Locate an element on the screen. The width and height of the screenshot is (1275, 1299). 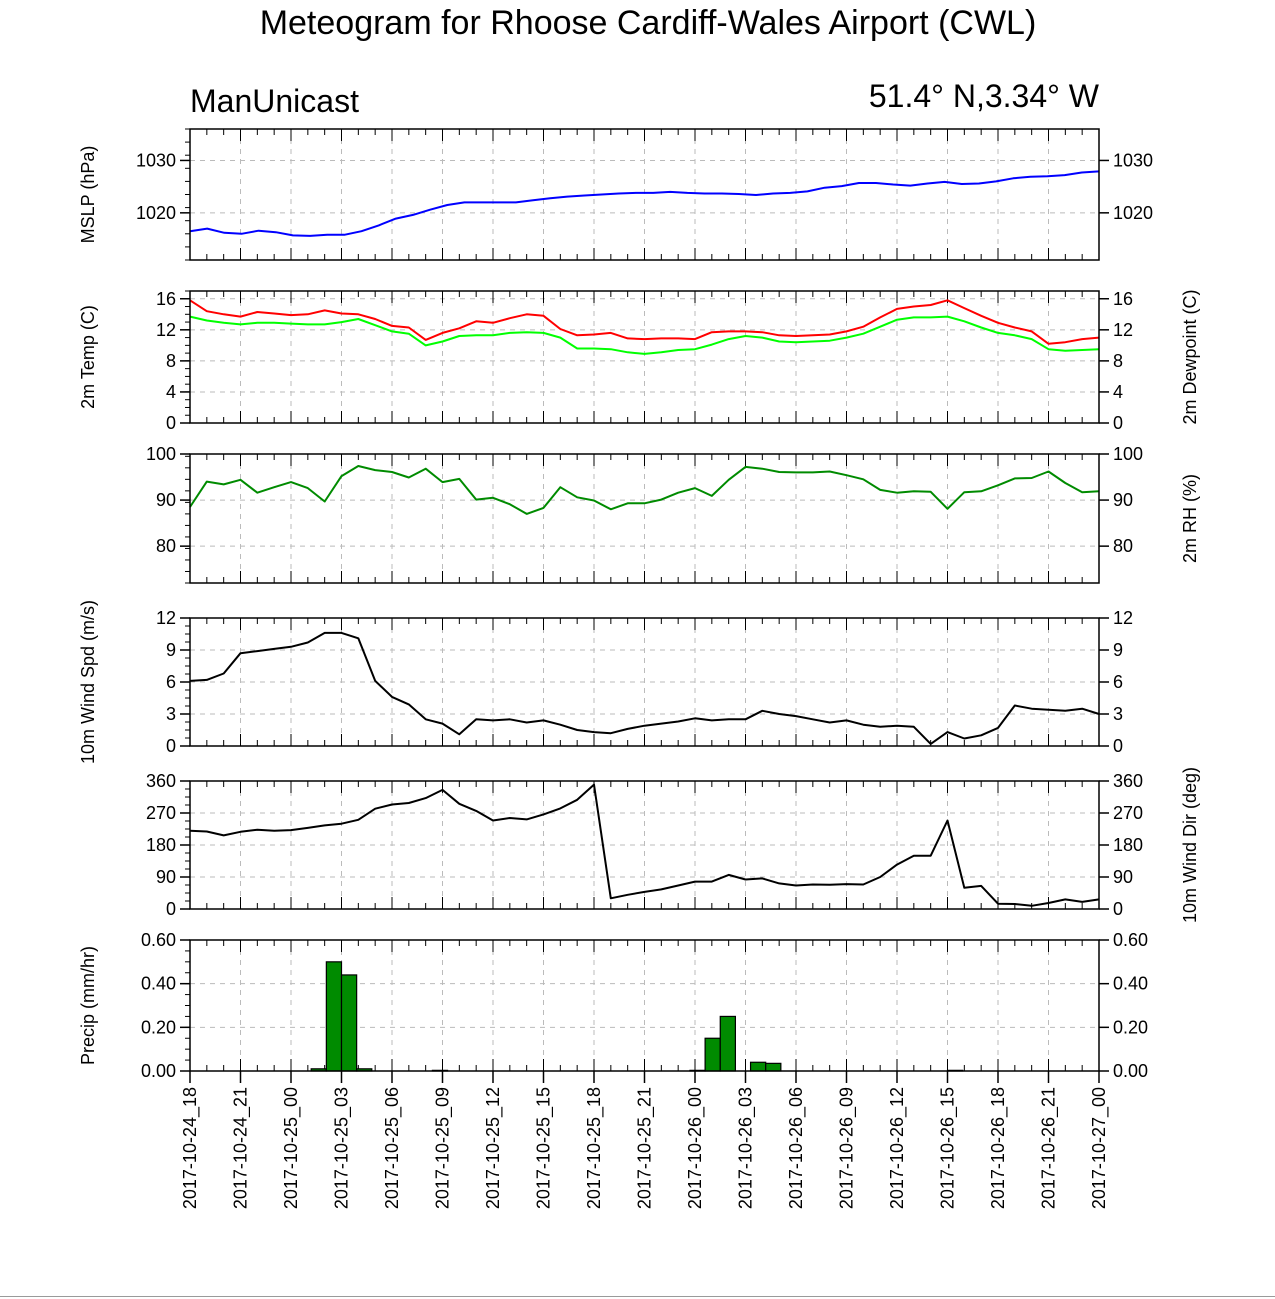
y-axis-label-left: 10m Wind Spd (m/s) is located at coordinates (88, 682).